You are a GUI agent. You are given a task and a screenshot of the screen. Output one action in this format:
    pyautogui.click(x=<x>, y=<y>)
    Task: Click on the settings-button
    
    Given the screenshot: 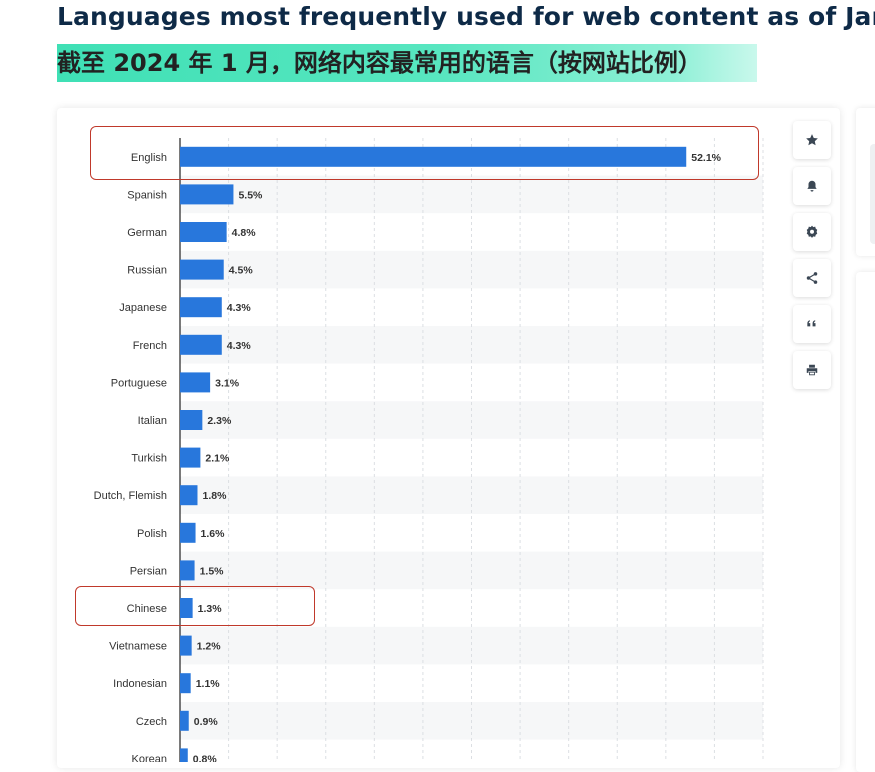 What is the action you would take?
    pyautogui.click(x=812, y=232)
    